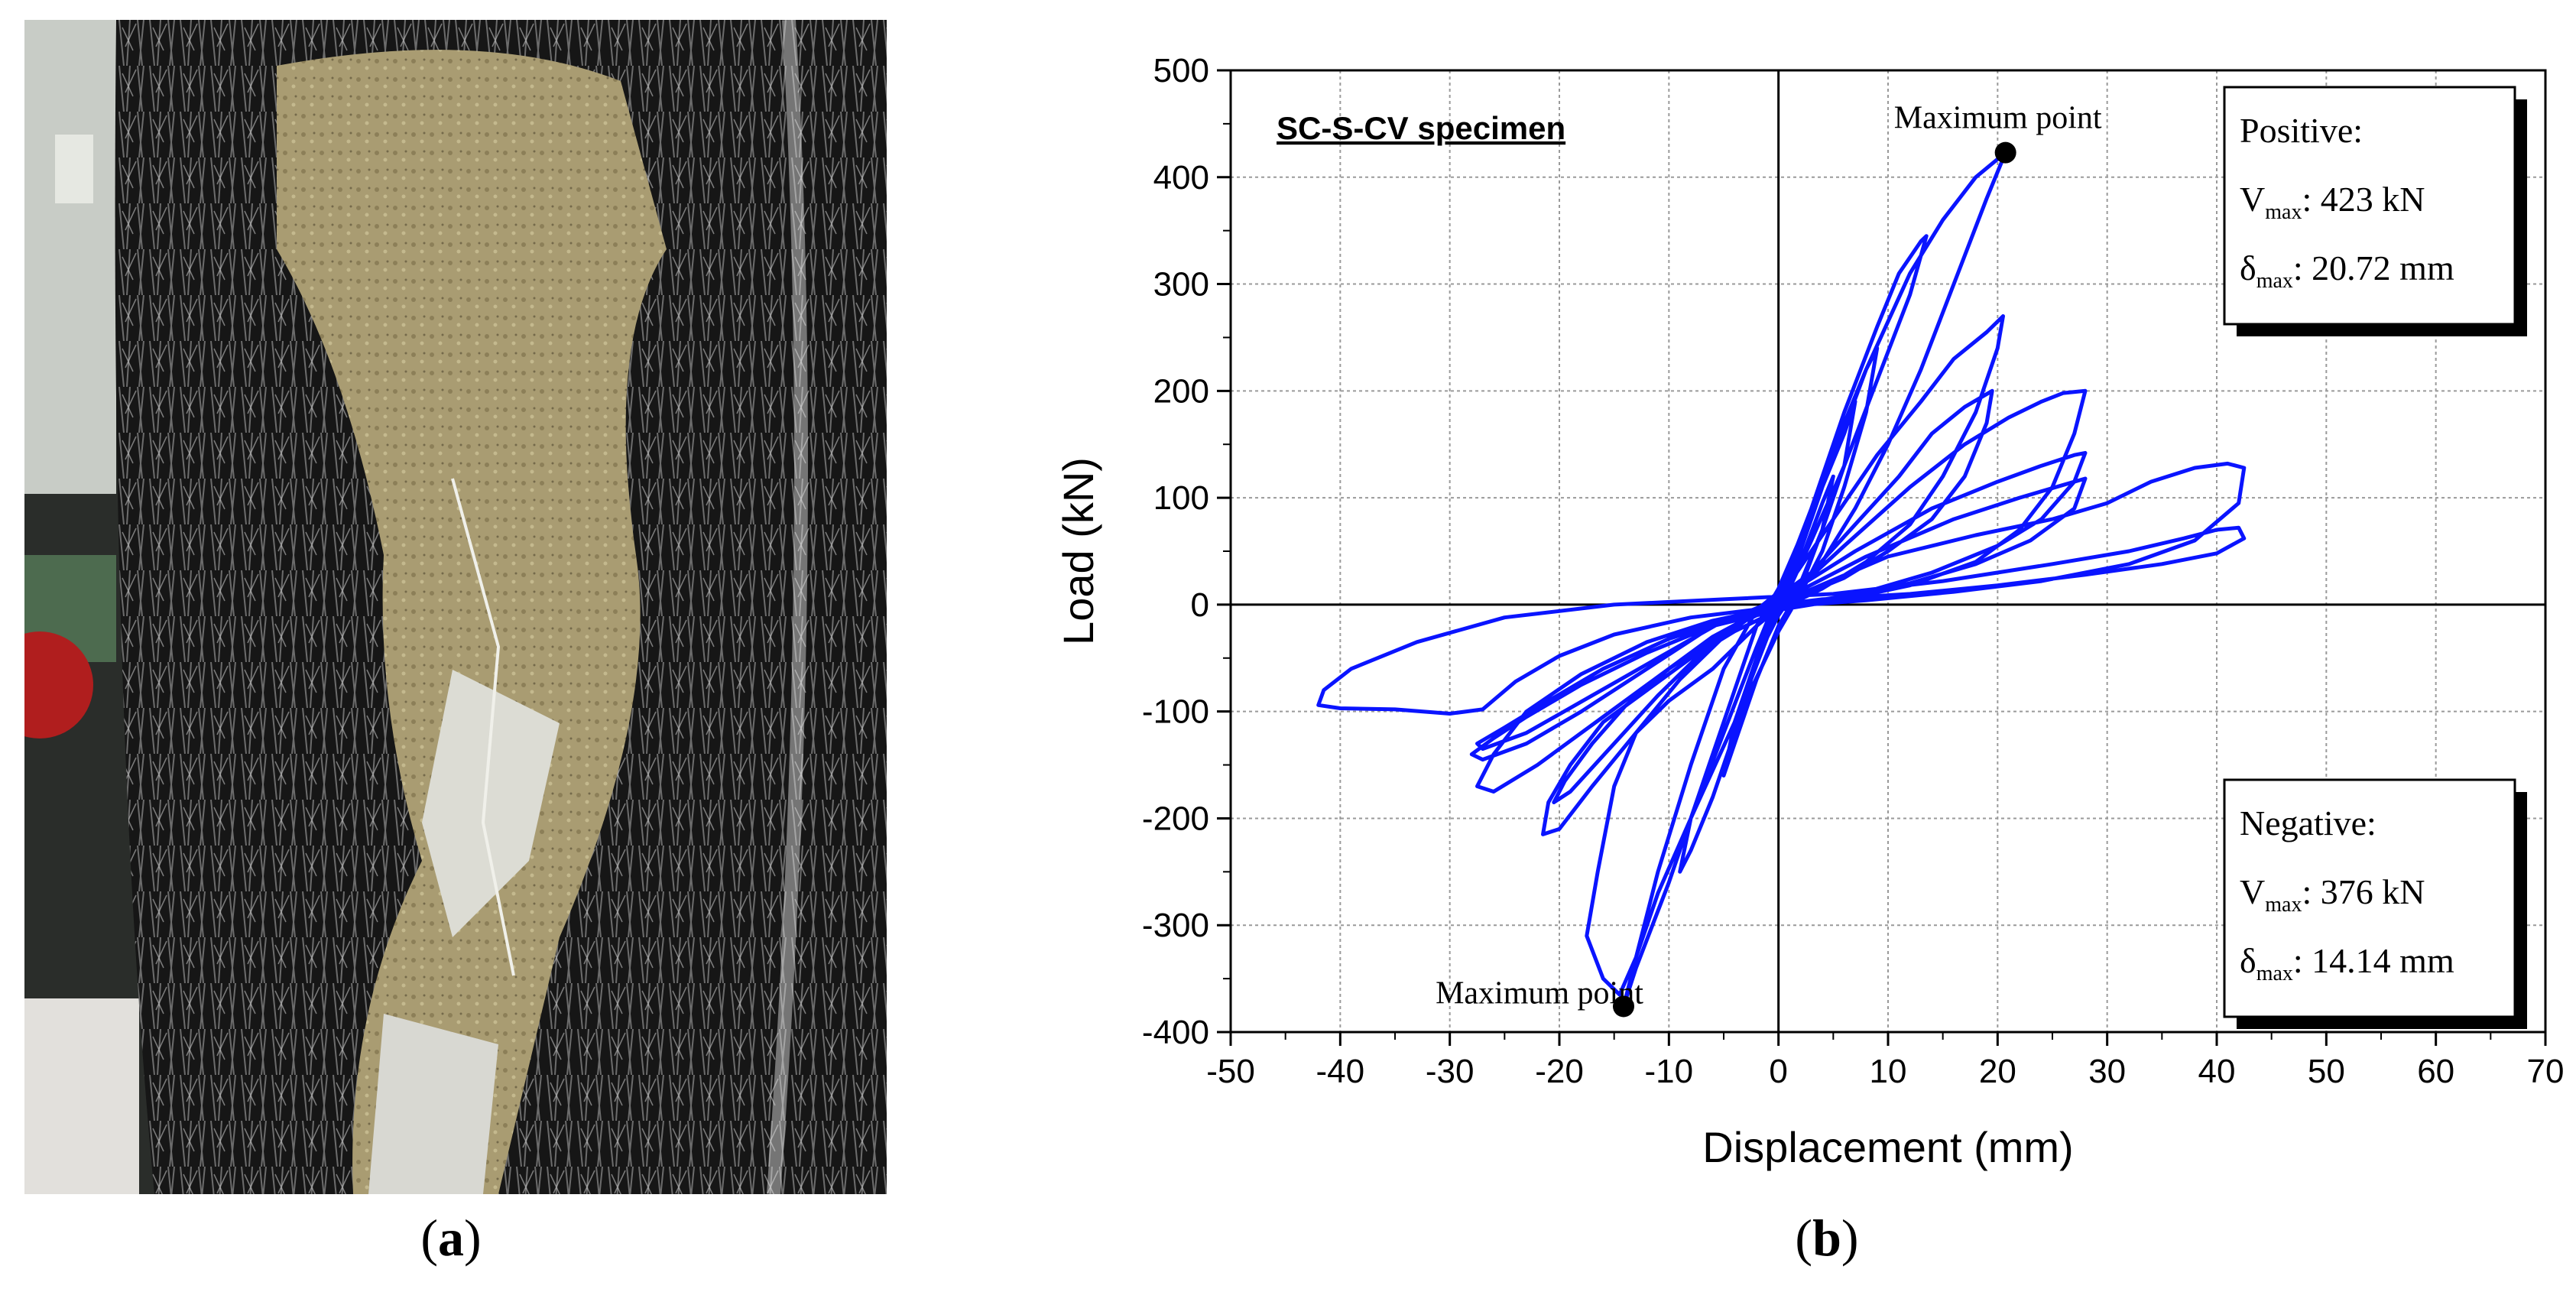 This screenshot has height=1292, width=2576. I want to click on maximum-point-label-negative: Maximum point, so click(1539, 993).